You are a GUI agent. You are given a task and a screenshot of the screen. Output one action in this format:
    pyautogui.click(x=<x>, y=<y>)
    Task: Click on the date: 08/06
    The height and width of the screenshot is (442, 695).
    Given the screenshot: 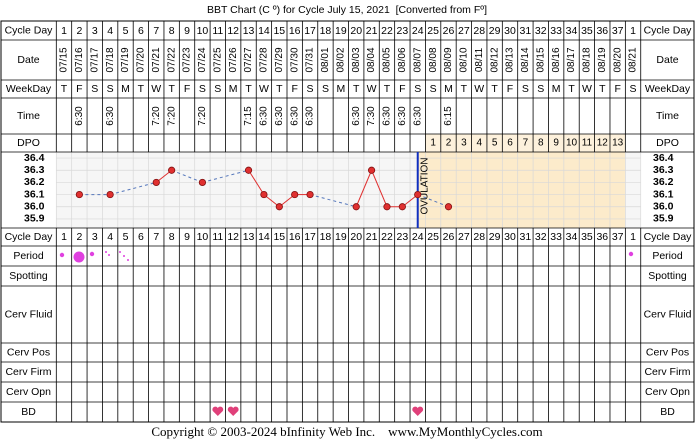 What is the action you would take?
    pyautogui.click(x=402, y=59)
    